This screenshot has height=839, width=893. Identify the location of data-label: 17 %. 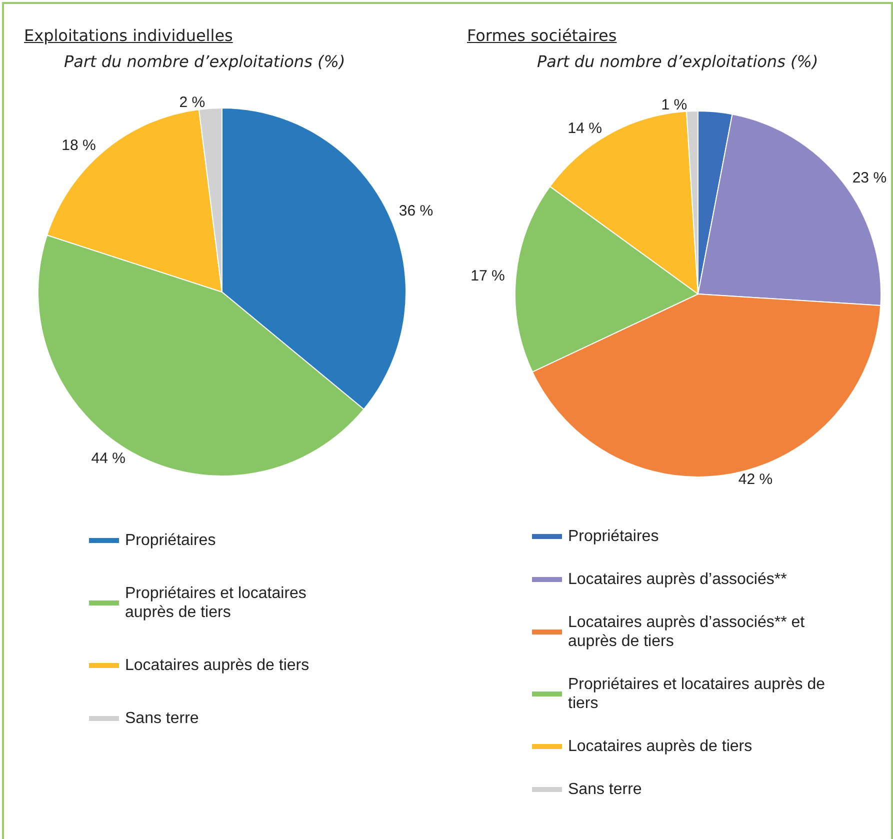
(487, 276).